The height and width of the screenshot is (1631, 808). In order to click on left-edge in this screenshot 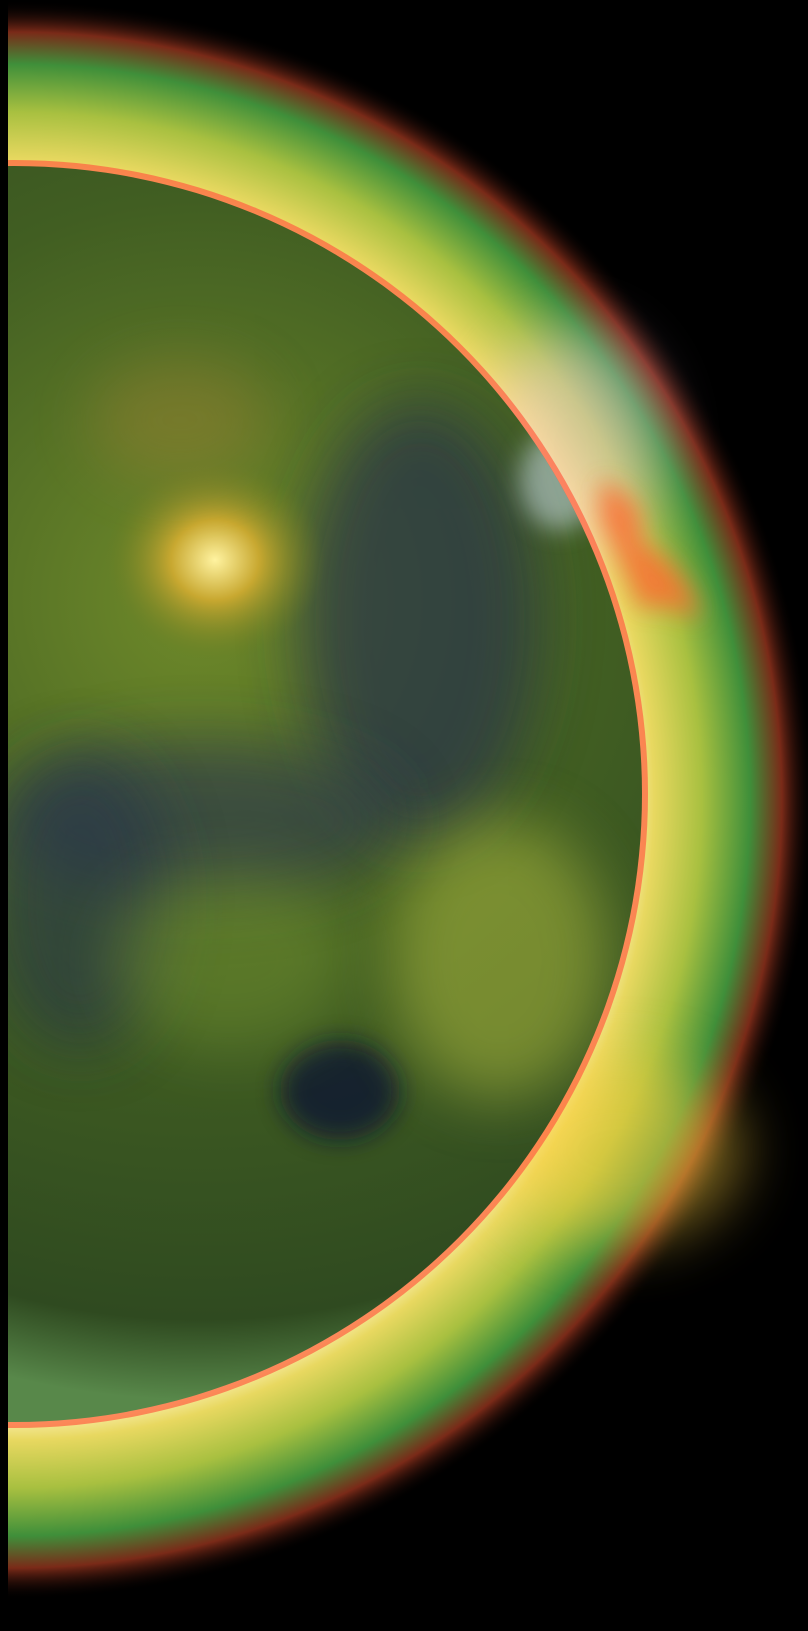, I will do `click(4, 815)`.